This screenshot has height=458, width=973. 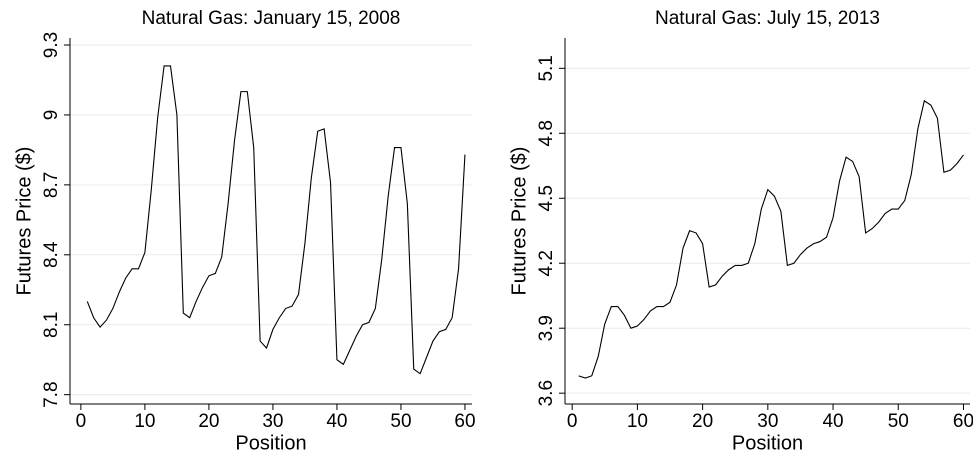 What do you see at coordinates (51, 185) in the screenshot?
I see `y-tick-label: 8.7` at bounding box center [51, 185].